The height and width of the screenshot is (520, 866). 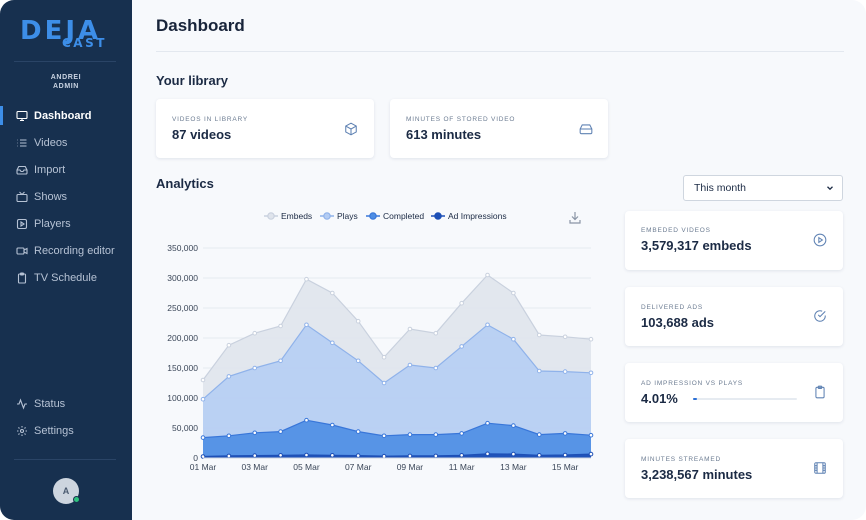 I want to click on card-value: 3,579,317 embeds, so click(x=696, y=245).